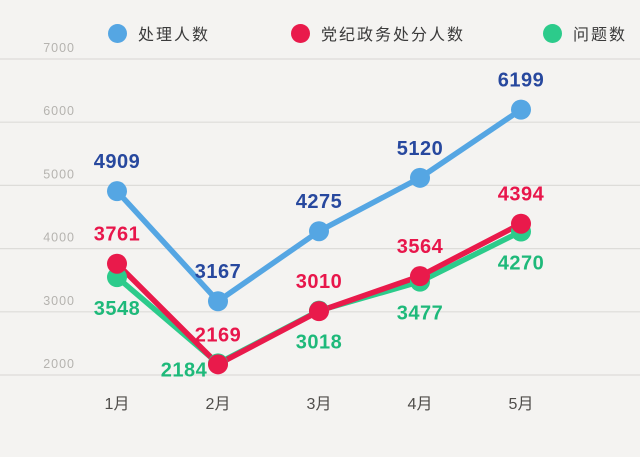 This screenshot has width=640, height=457. I want to click on data-label-1-4: 4394, so click(521, 195).